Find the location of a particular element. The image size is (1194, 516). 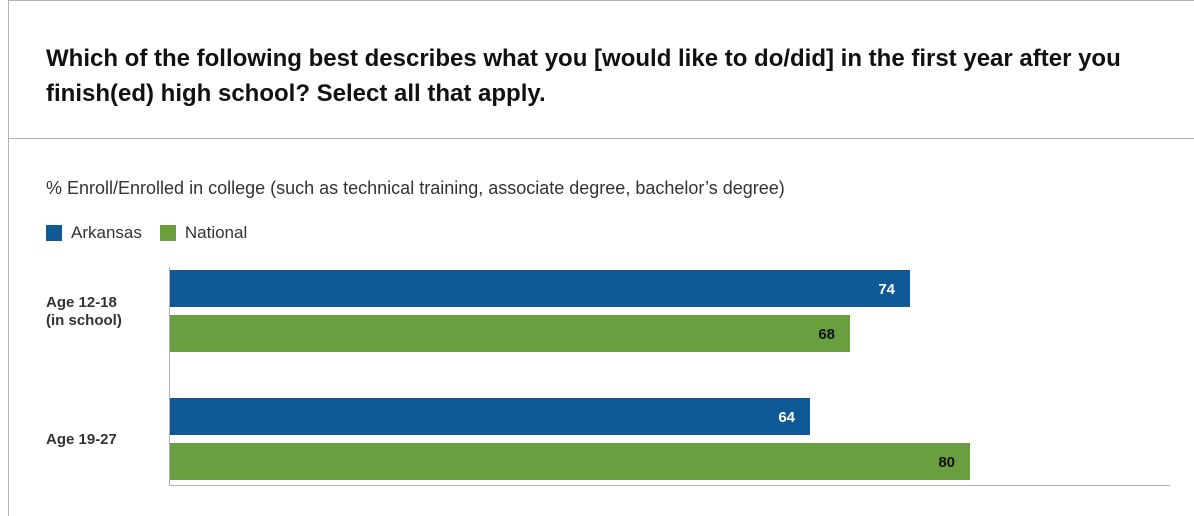

legend-item-arkansas: Arkansas is located at coordinates (94, 233).